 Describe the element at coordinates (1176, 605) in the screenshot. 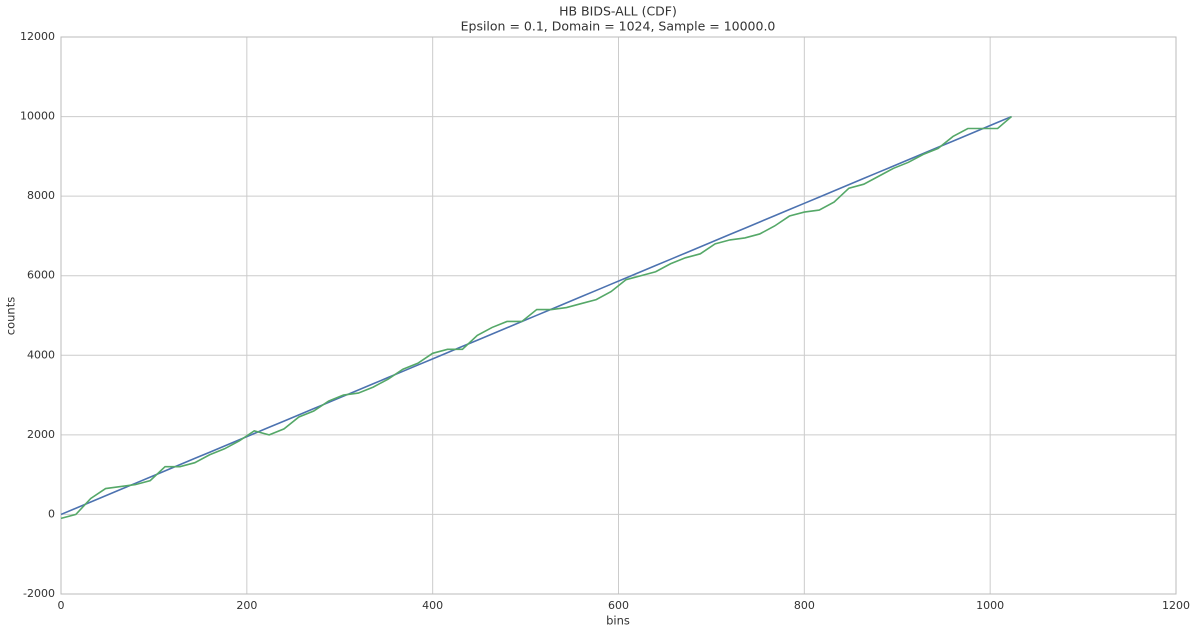

I see `x-tick-label: 1200` at that location.